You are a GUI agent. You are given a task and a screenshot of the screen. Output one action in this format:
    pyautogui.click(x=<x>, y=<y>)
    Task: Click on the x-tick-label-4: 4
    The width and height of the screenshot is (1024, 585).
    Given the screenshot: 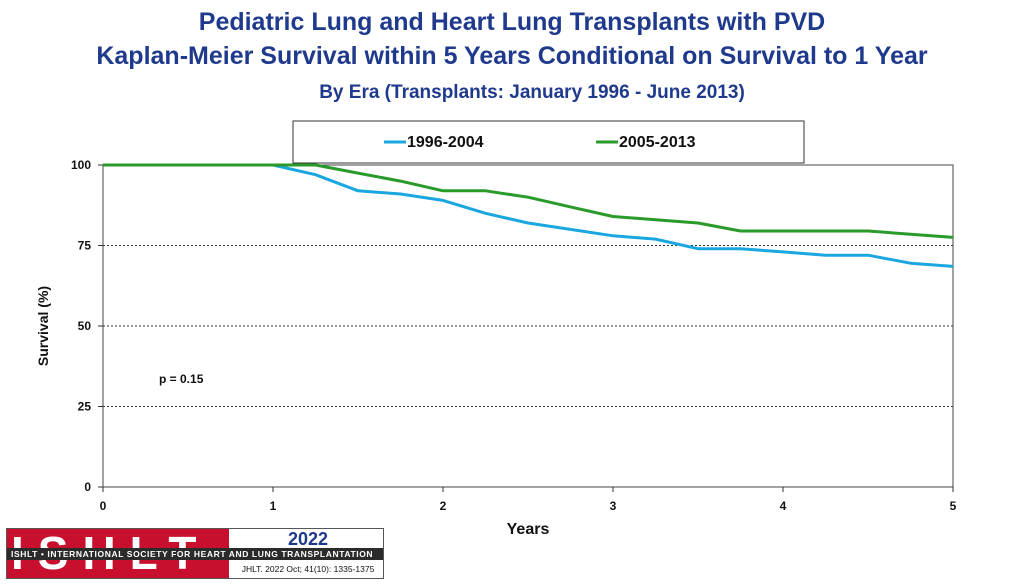 What is the action you would take?
    pyautogui.click(x=783, y=506)
    